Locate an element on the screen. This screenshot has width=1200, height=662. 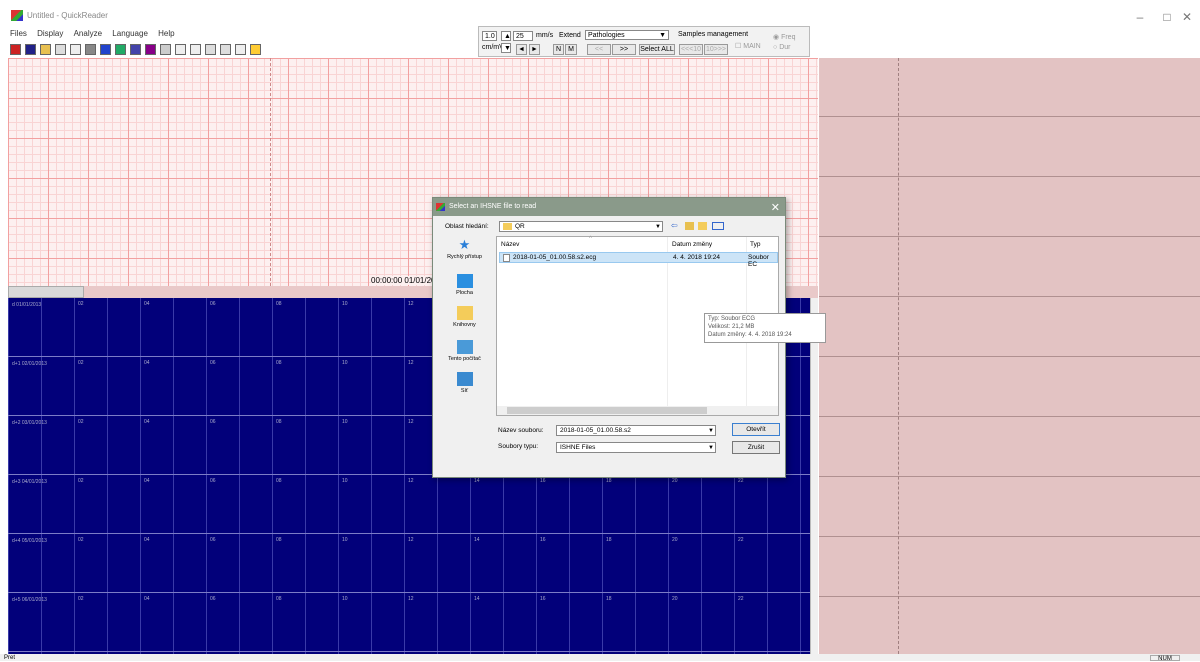
hscroll-thumb is located at coordinates (607, 410).